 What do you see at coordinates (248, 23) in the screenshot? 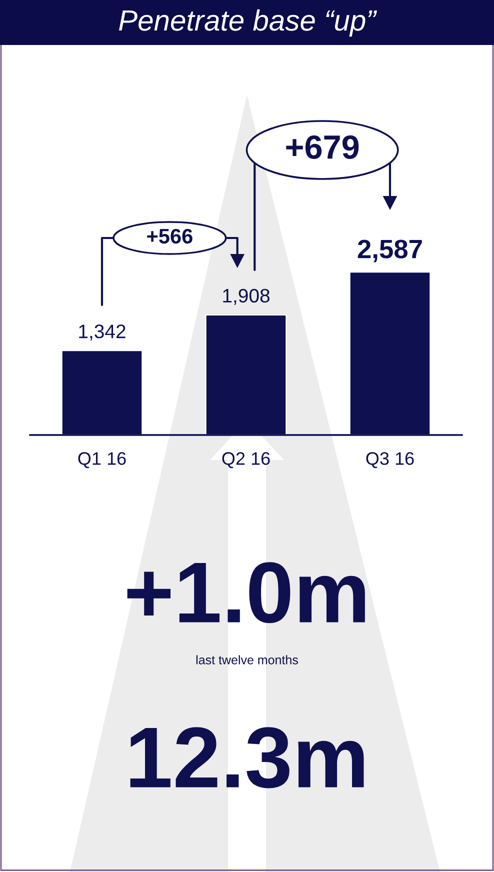
I see `chart-title: Penetrate base “up”` at bounding box center [248, 23].